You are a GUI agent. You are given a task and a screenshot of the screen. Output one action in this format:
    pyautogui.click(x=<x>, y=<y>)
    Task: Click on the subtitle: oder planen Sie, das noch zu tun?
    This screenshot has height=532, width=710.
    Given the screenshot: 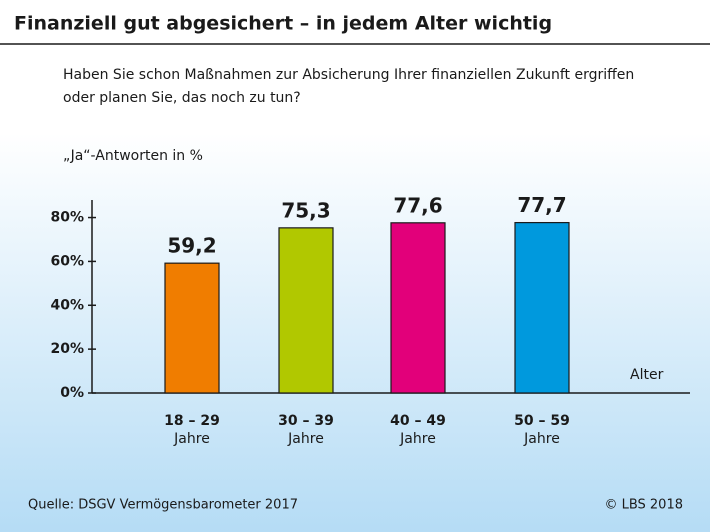 What is the action you would take?
    pyautogui.click(x=182, y=98)
    